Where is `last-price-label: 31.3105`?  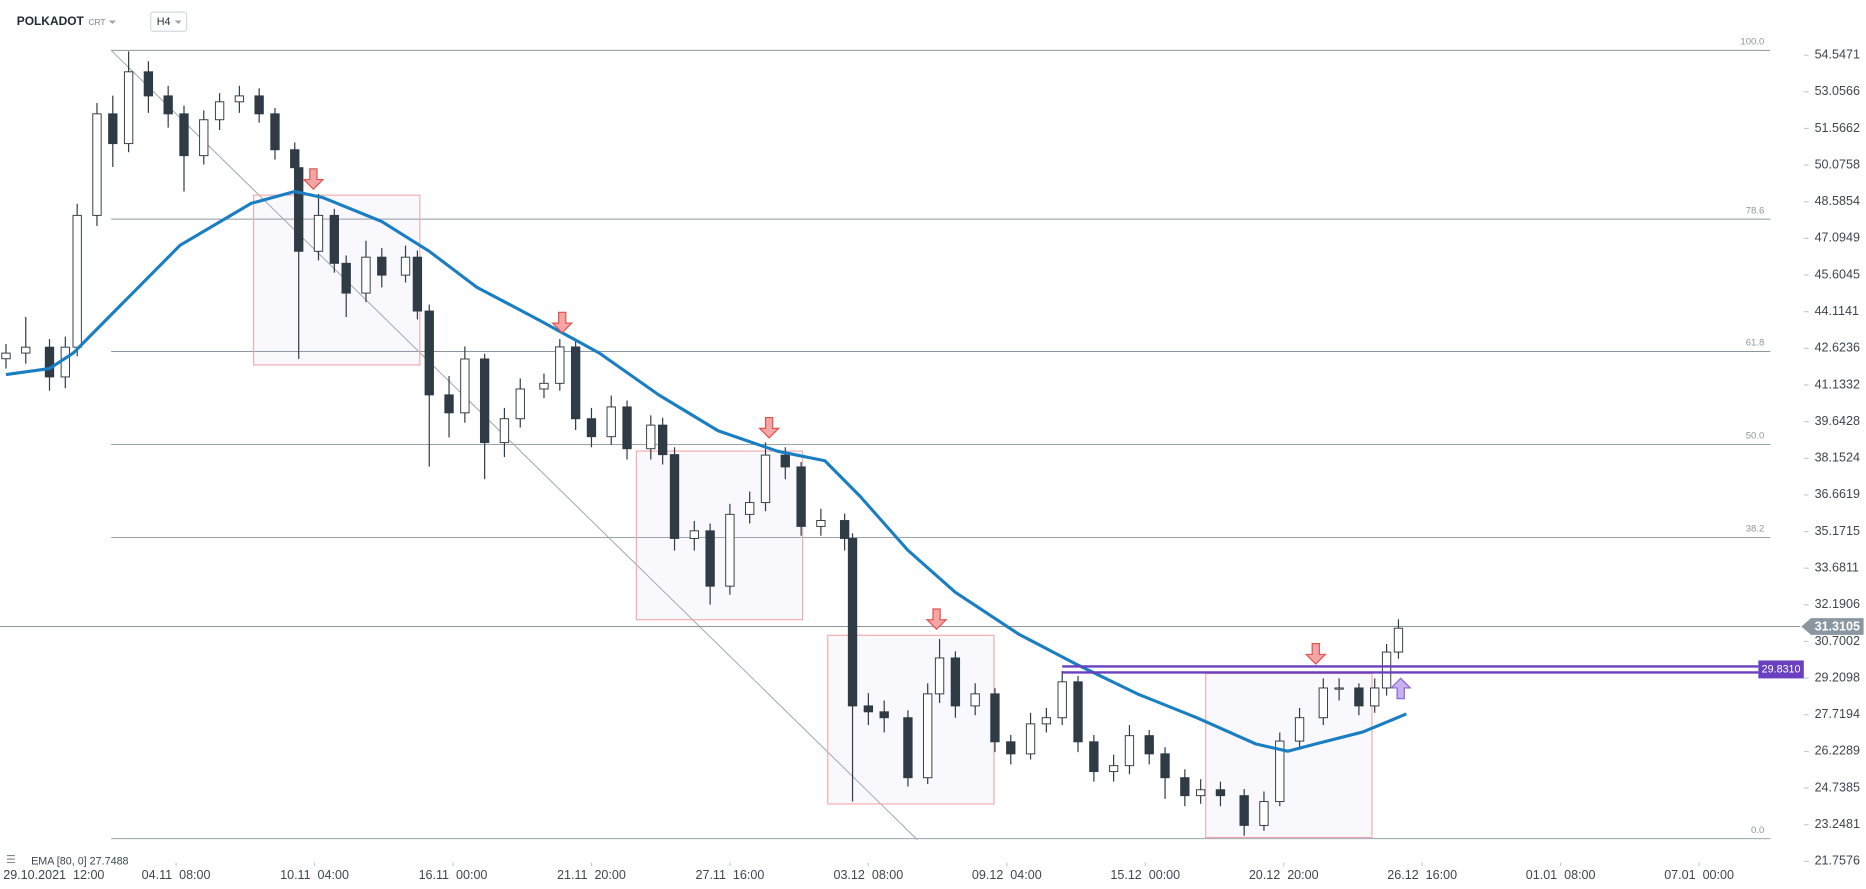 last-price-label: 31.3105 is located at coordinates (1837, 626).